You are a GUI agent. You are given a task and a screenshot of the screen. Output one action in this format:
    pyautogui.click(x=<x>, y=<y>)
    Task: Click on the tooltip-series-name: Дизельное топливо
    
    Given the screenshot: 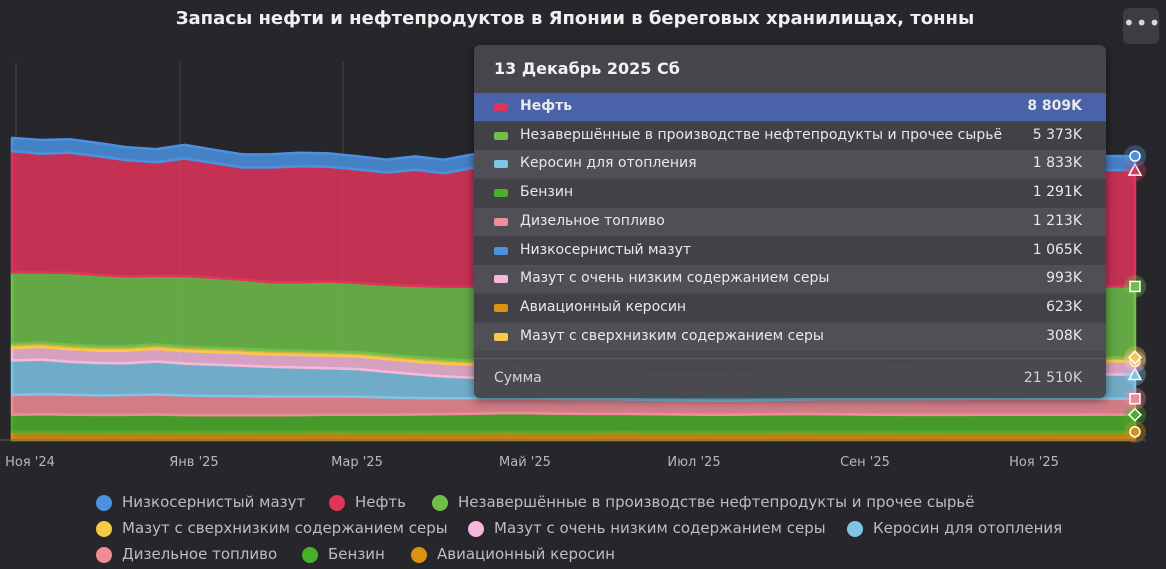 What is the action you would take?
    pyautogui.click(x=592, y=220)
    